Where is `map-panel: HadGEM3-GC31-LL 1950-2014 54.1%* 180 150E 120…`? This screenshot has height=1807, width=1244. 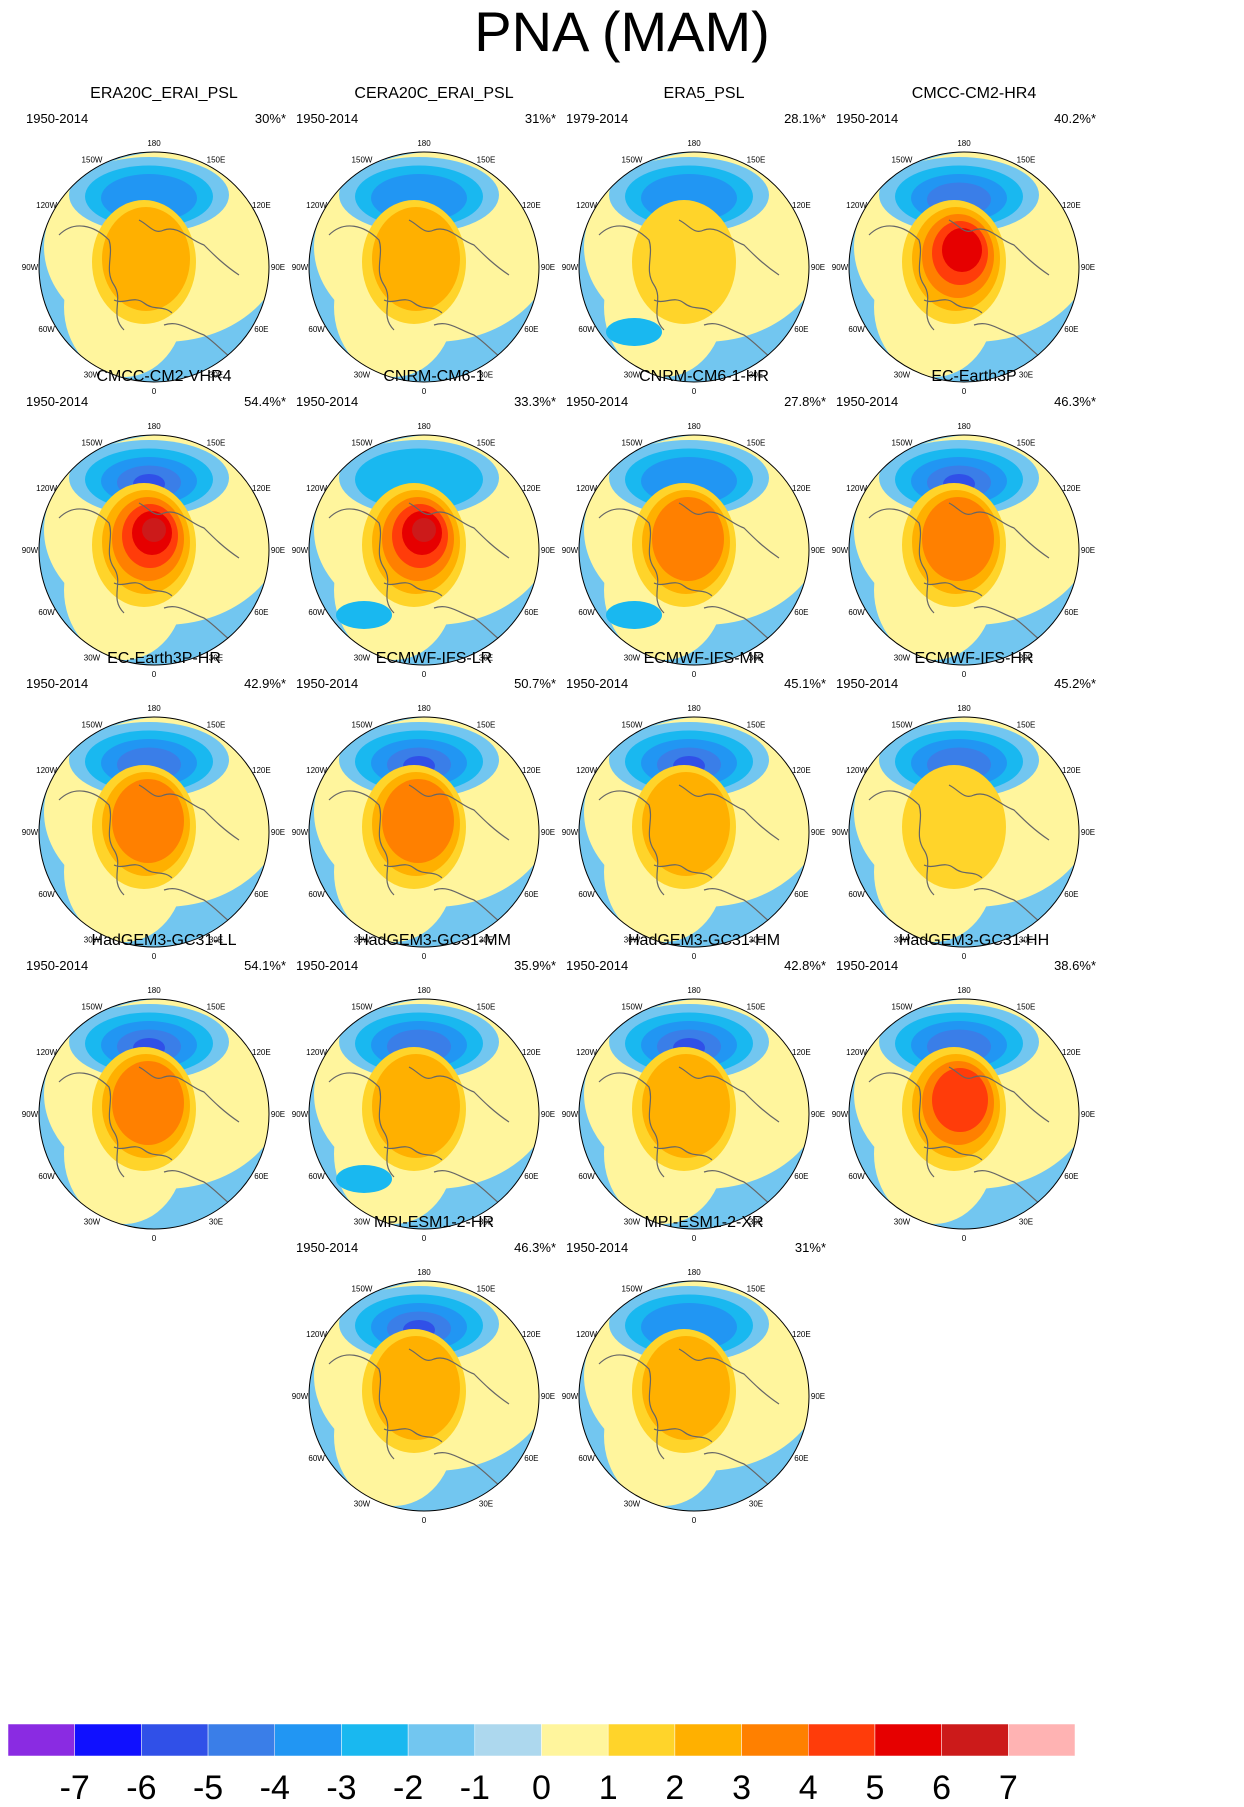 map-panel: HadGEM3-GC31-LL 1950-2014 54.1%* 180 150E 120… is located at coordinates (164, 1087).